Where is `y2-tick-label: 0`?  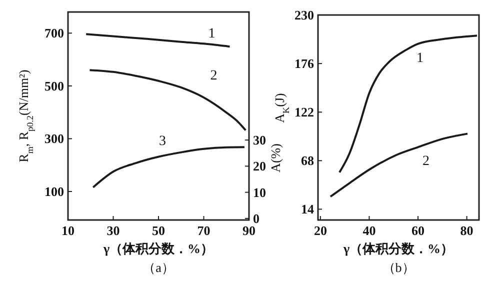 y2-tick-label: 0 is located at coordinates (256, 218).